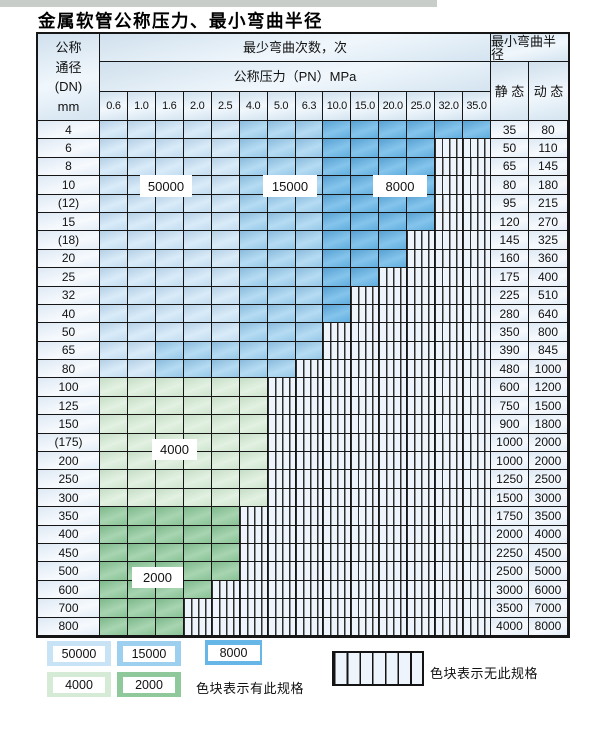 The height and width of the screenshot is (743, 600). I want to click on static-radius-cell: 1500, so click(510, 498).